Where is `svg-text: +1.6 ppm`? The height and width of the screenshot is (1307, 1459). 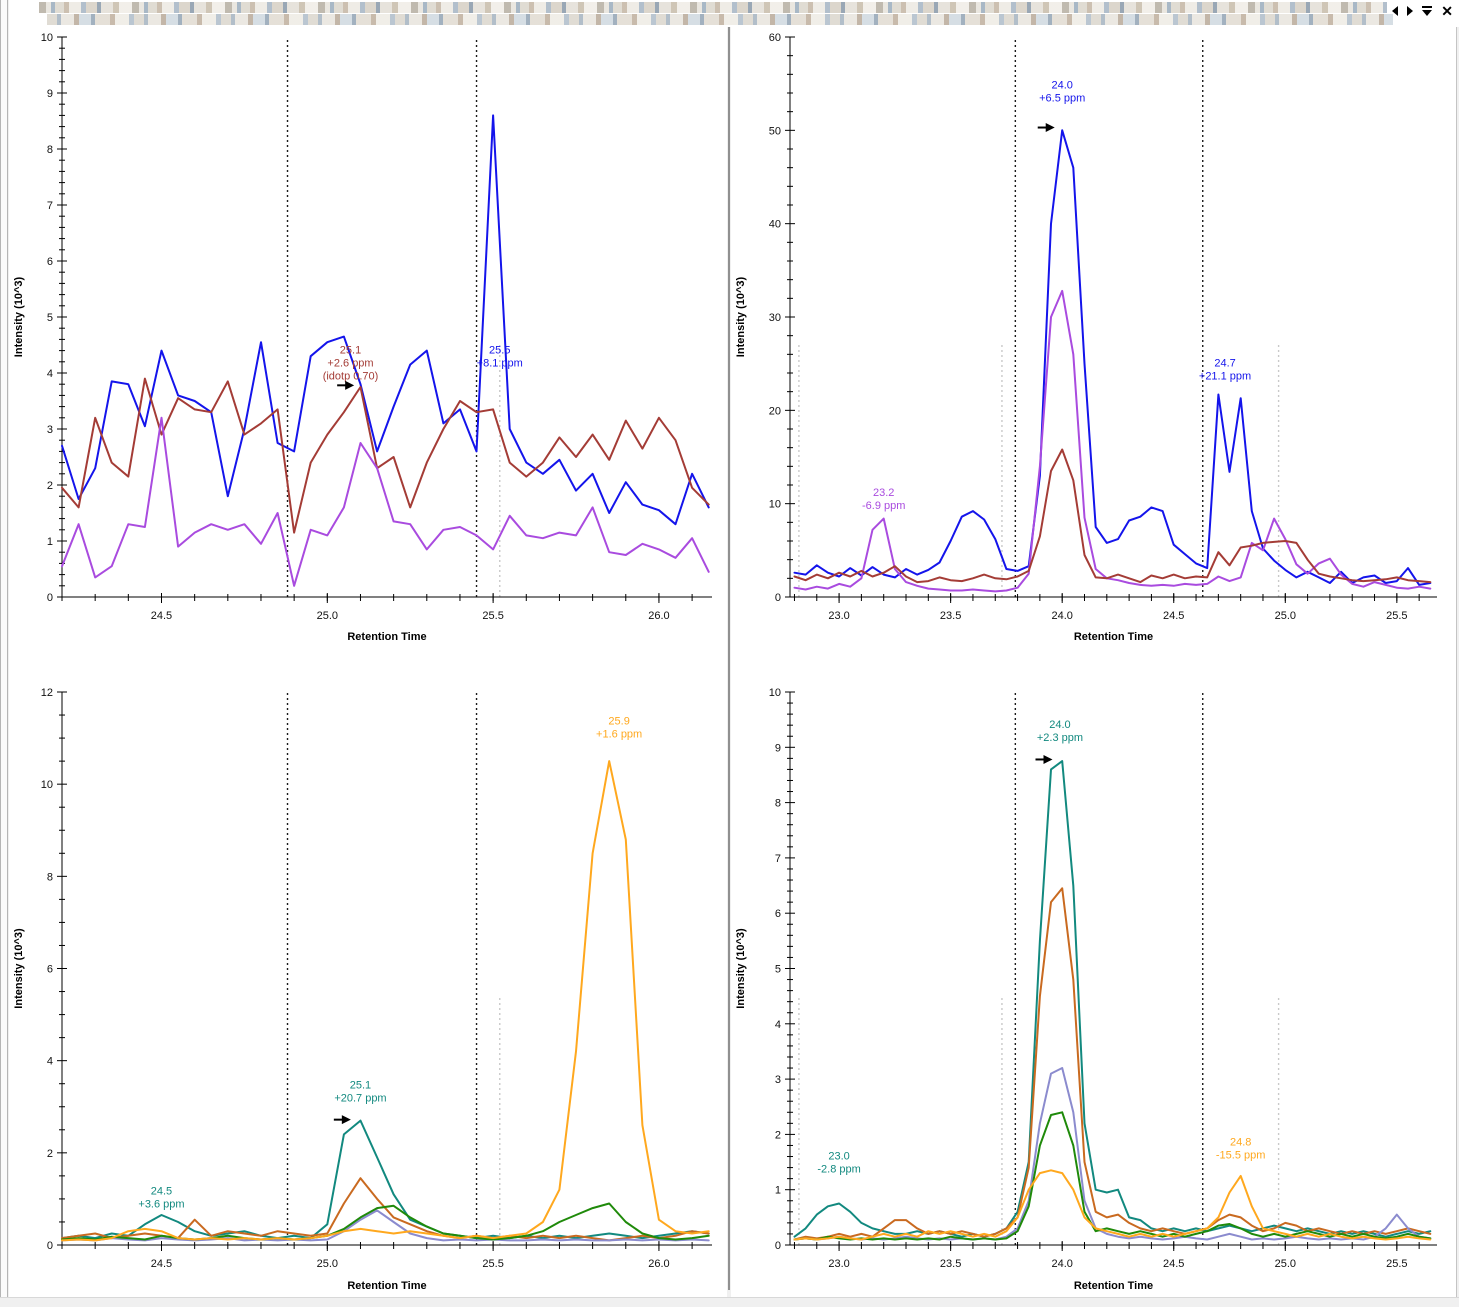 svg-text: +1.6 ppm is located at coordinates (619, 734).